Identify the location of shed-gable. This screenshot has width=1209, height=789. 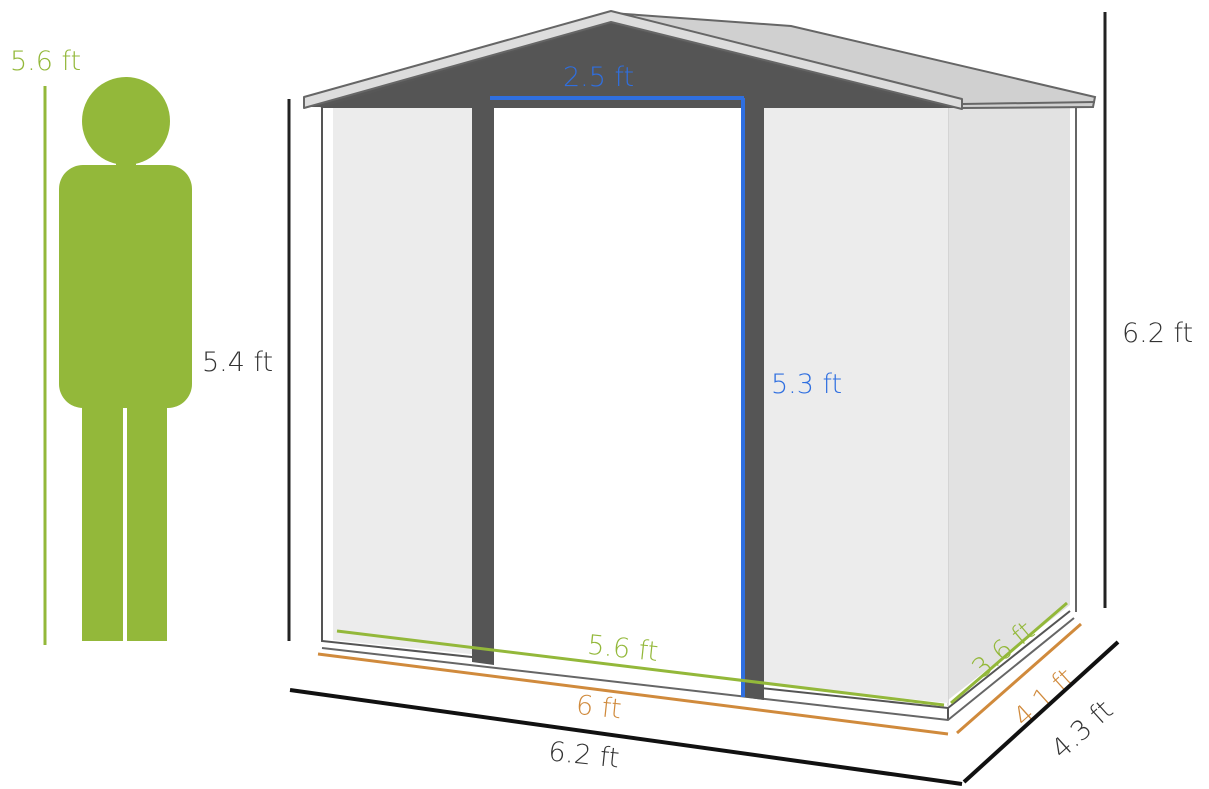
(631, 66).